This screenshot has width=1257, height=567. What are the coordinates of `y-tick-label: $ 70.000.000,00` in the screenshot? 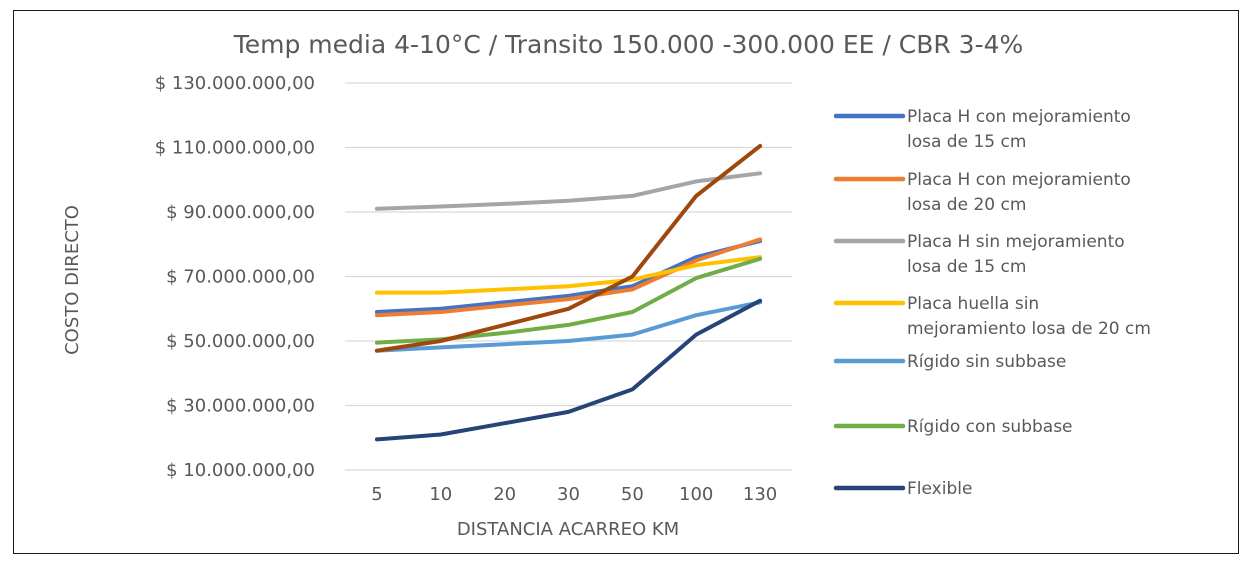 It's located at (240, 277).